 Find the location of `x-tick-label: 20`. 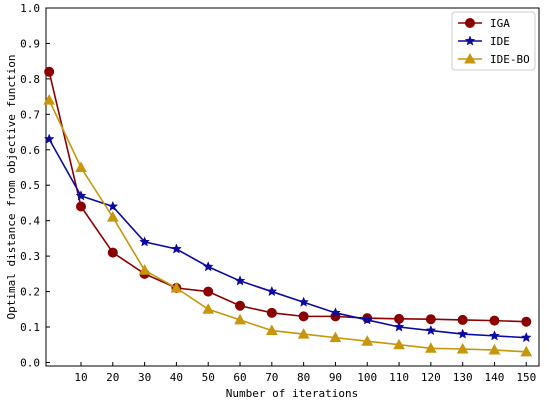

x-tick-label: 20 is located at coordinates (112, 377).